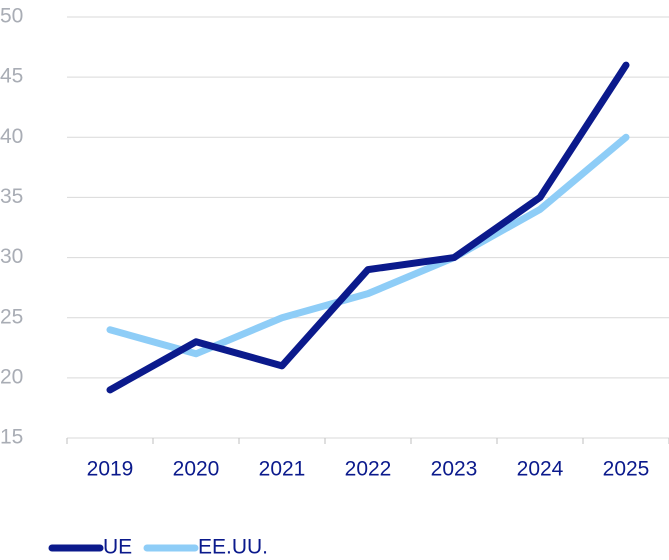 Image resolution: width=669 pixels, height=560 pixels. What do you see at coordinates (11, 136) in the screenshot?
I see `y-tick-label: 40` at bounding box center [11, 136].